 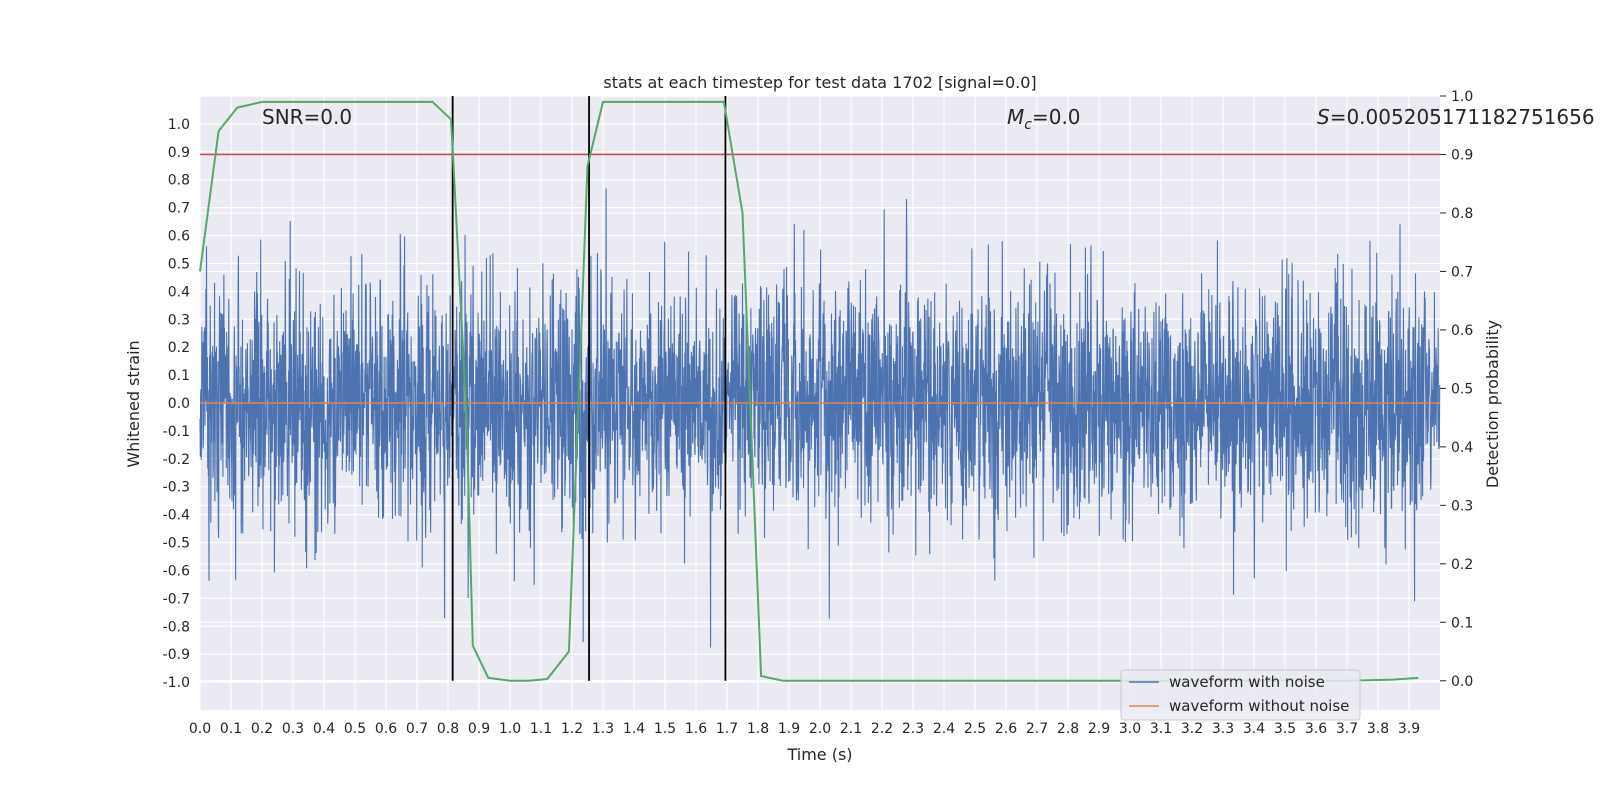 What do you see at coordinates (1409, 729) in the screenshot?
I see `x-tick-label: 3.9` at bounding box center [1409, 729].